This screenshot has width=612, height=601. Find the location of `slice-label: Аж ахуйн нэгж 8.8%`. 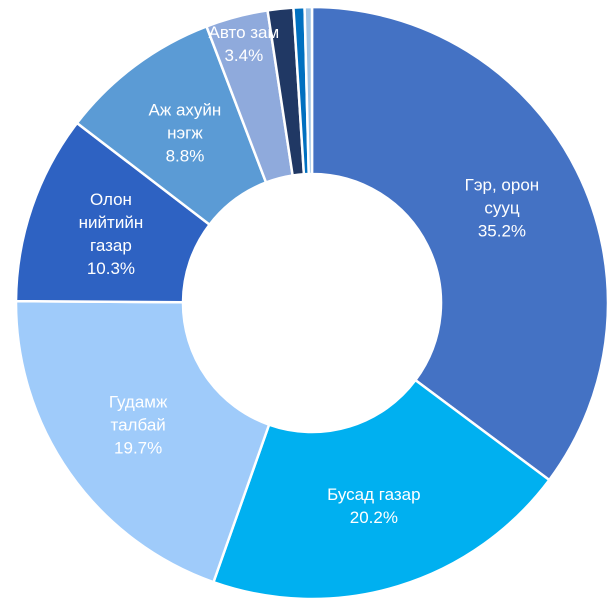

slice-label: Аж ахуйн нэгж 8.8% is located at coordinates (185, 132).